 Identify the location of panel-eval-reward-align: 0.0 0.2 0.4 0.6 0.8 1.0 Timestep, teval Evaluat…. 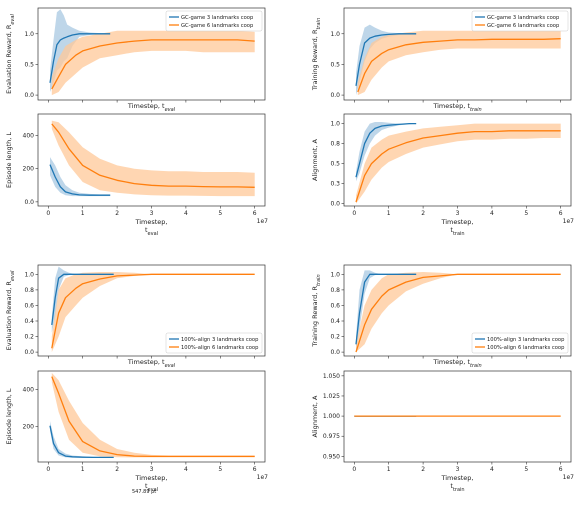
(135, 316).